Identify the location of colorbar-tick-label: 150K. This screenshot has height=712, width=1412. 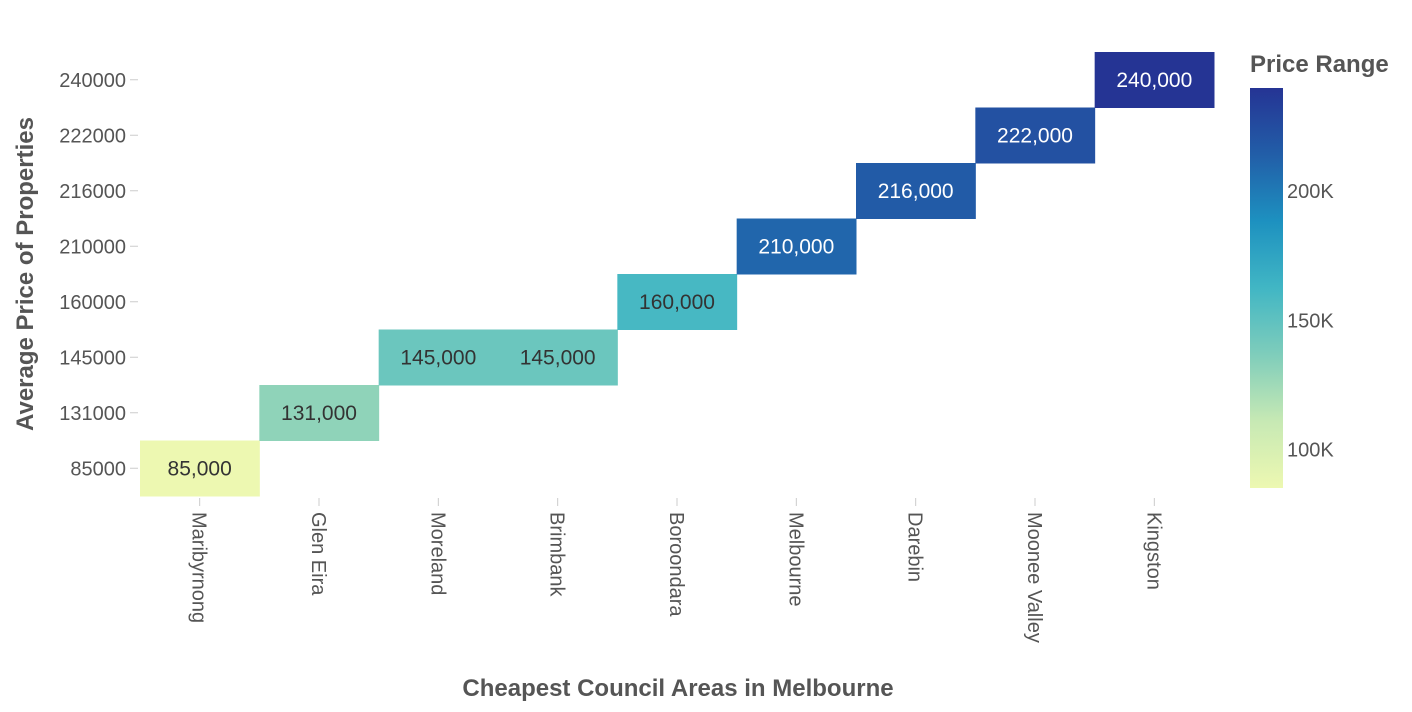
(1310, 321).